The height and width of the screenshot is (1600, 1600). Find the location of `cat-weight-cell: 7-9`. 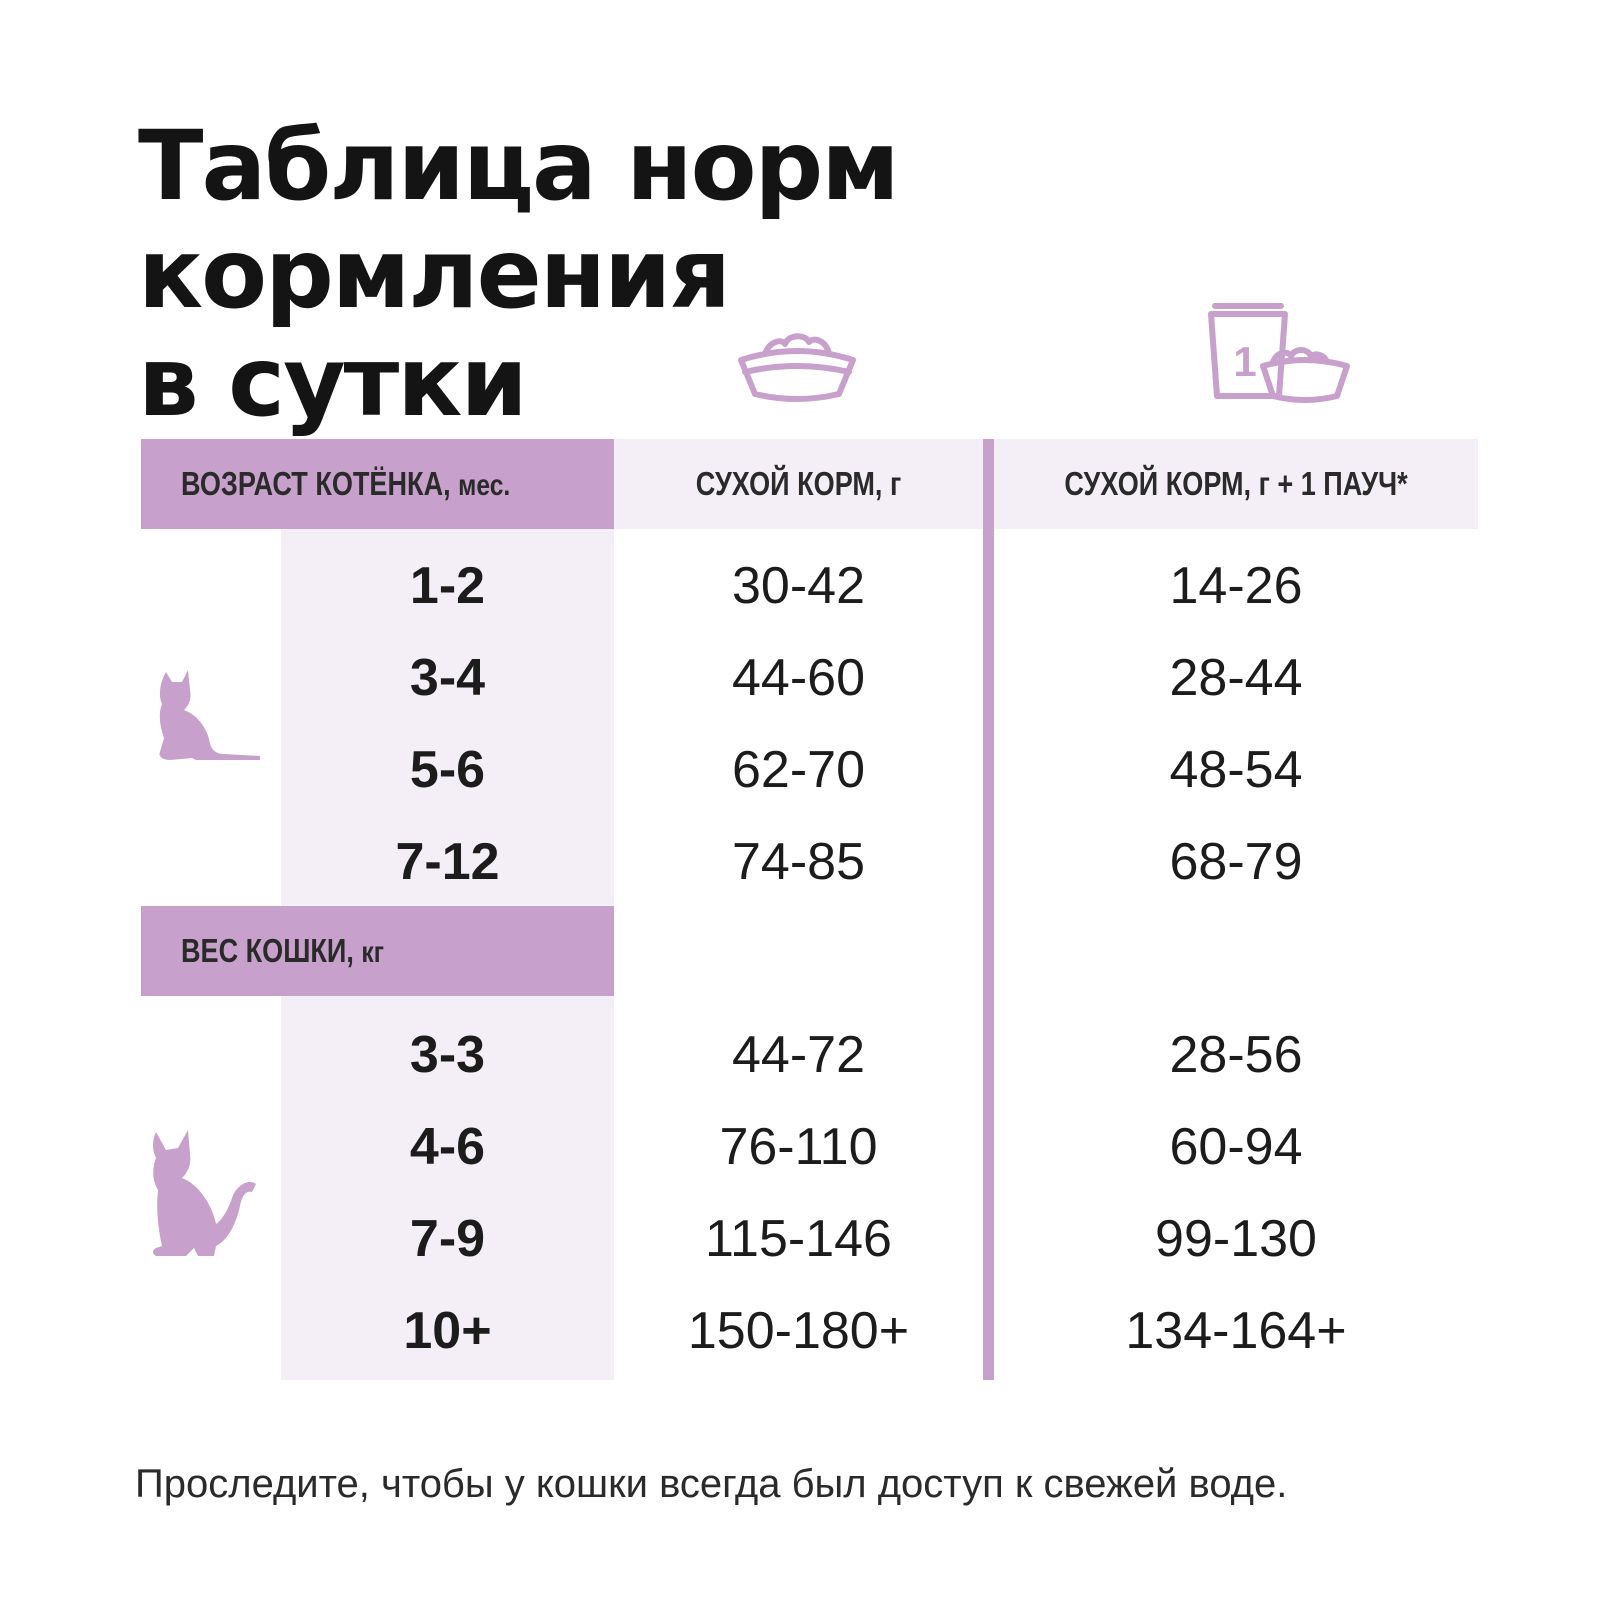

cat-weight-cell: 7-9 is located at coordinates (447, 1239).